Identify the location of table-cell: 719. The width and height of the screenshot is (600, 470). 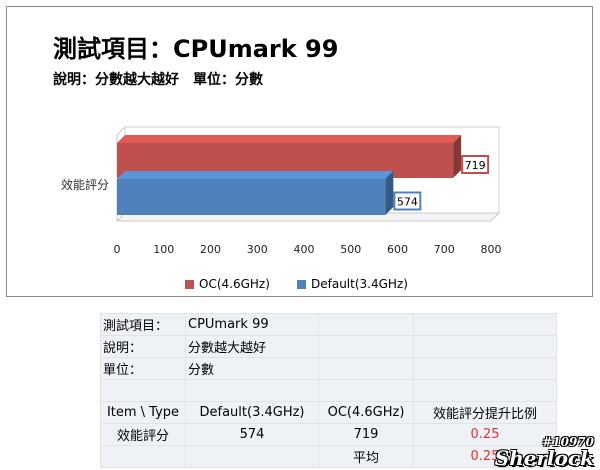
(366, 434).